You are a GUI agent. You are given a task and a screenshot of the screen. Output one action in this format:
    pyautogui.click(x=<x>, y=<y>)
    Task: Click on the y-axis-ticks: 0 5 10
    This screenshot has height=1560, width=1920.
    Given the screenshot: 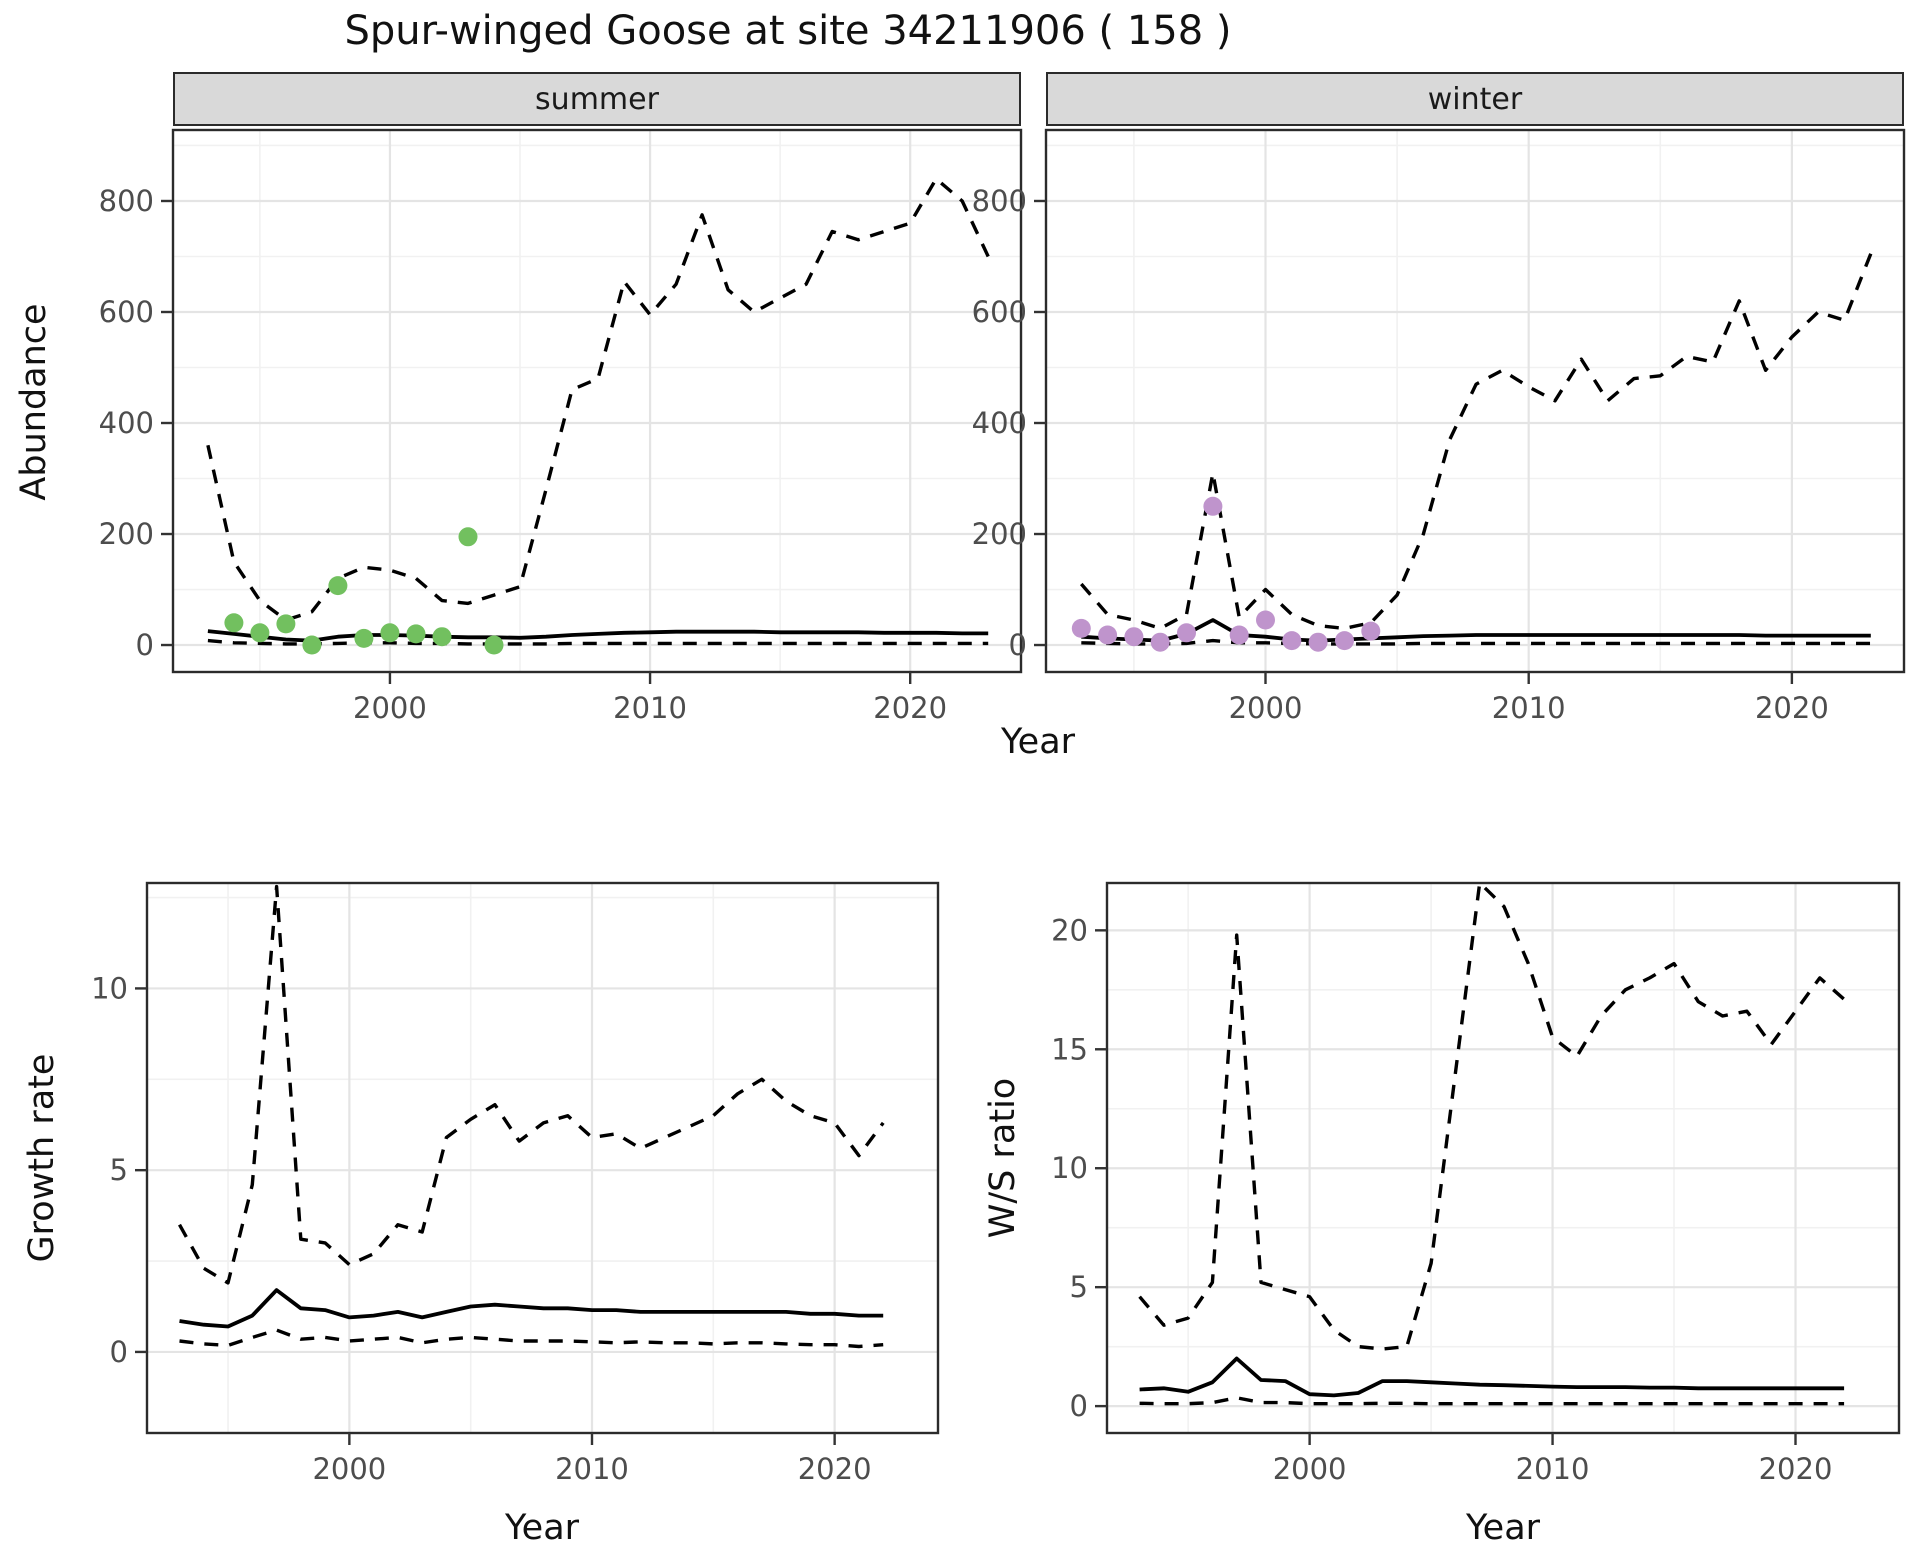 What is the action you would take?
    pyautogui.click(x=119, y=1170)
    